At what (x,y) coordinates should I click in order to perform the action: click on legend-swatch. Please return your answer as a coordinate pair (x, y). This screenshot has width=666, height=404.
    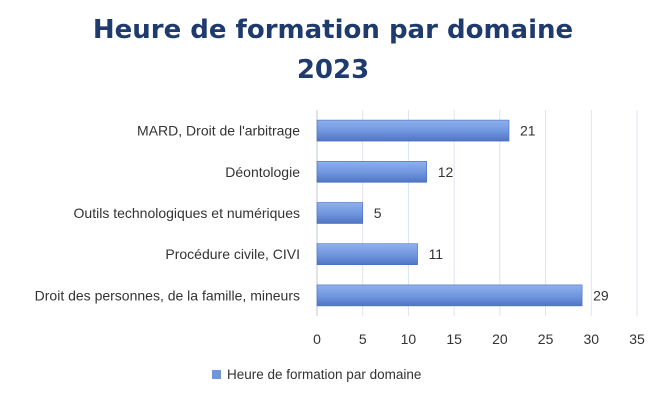
    Looking at the image, I should click on (216, 374).